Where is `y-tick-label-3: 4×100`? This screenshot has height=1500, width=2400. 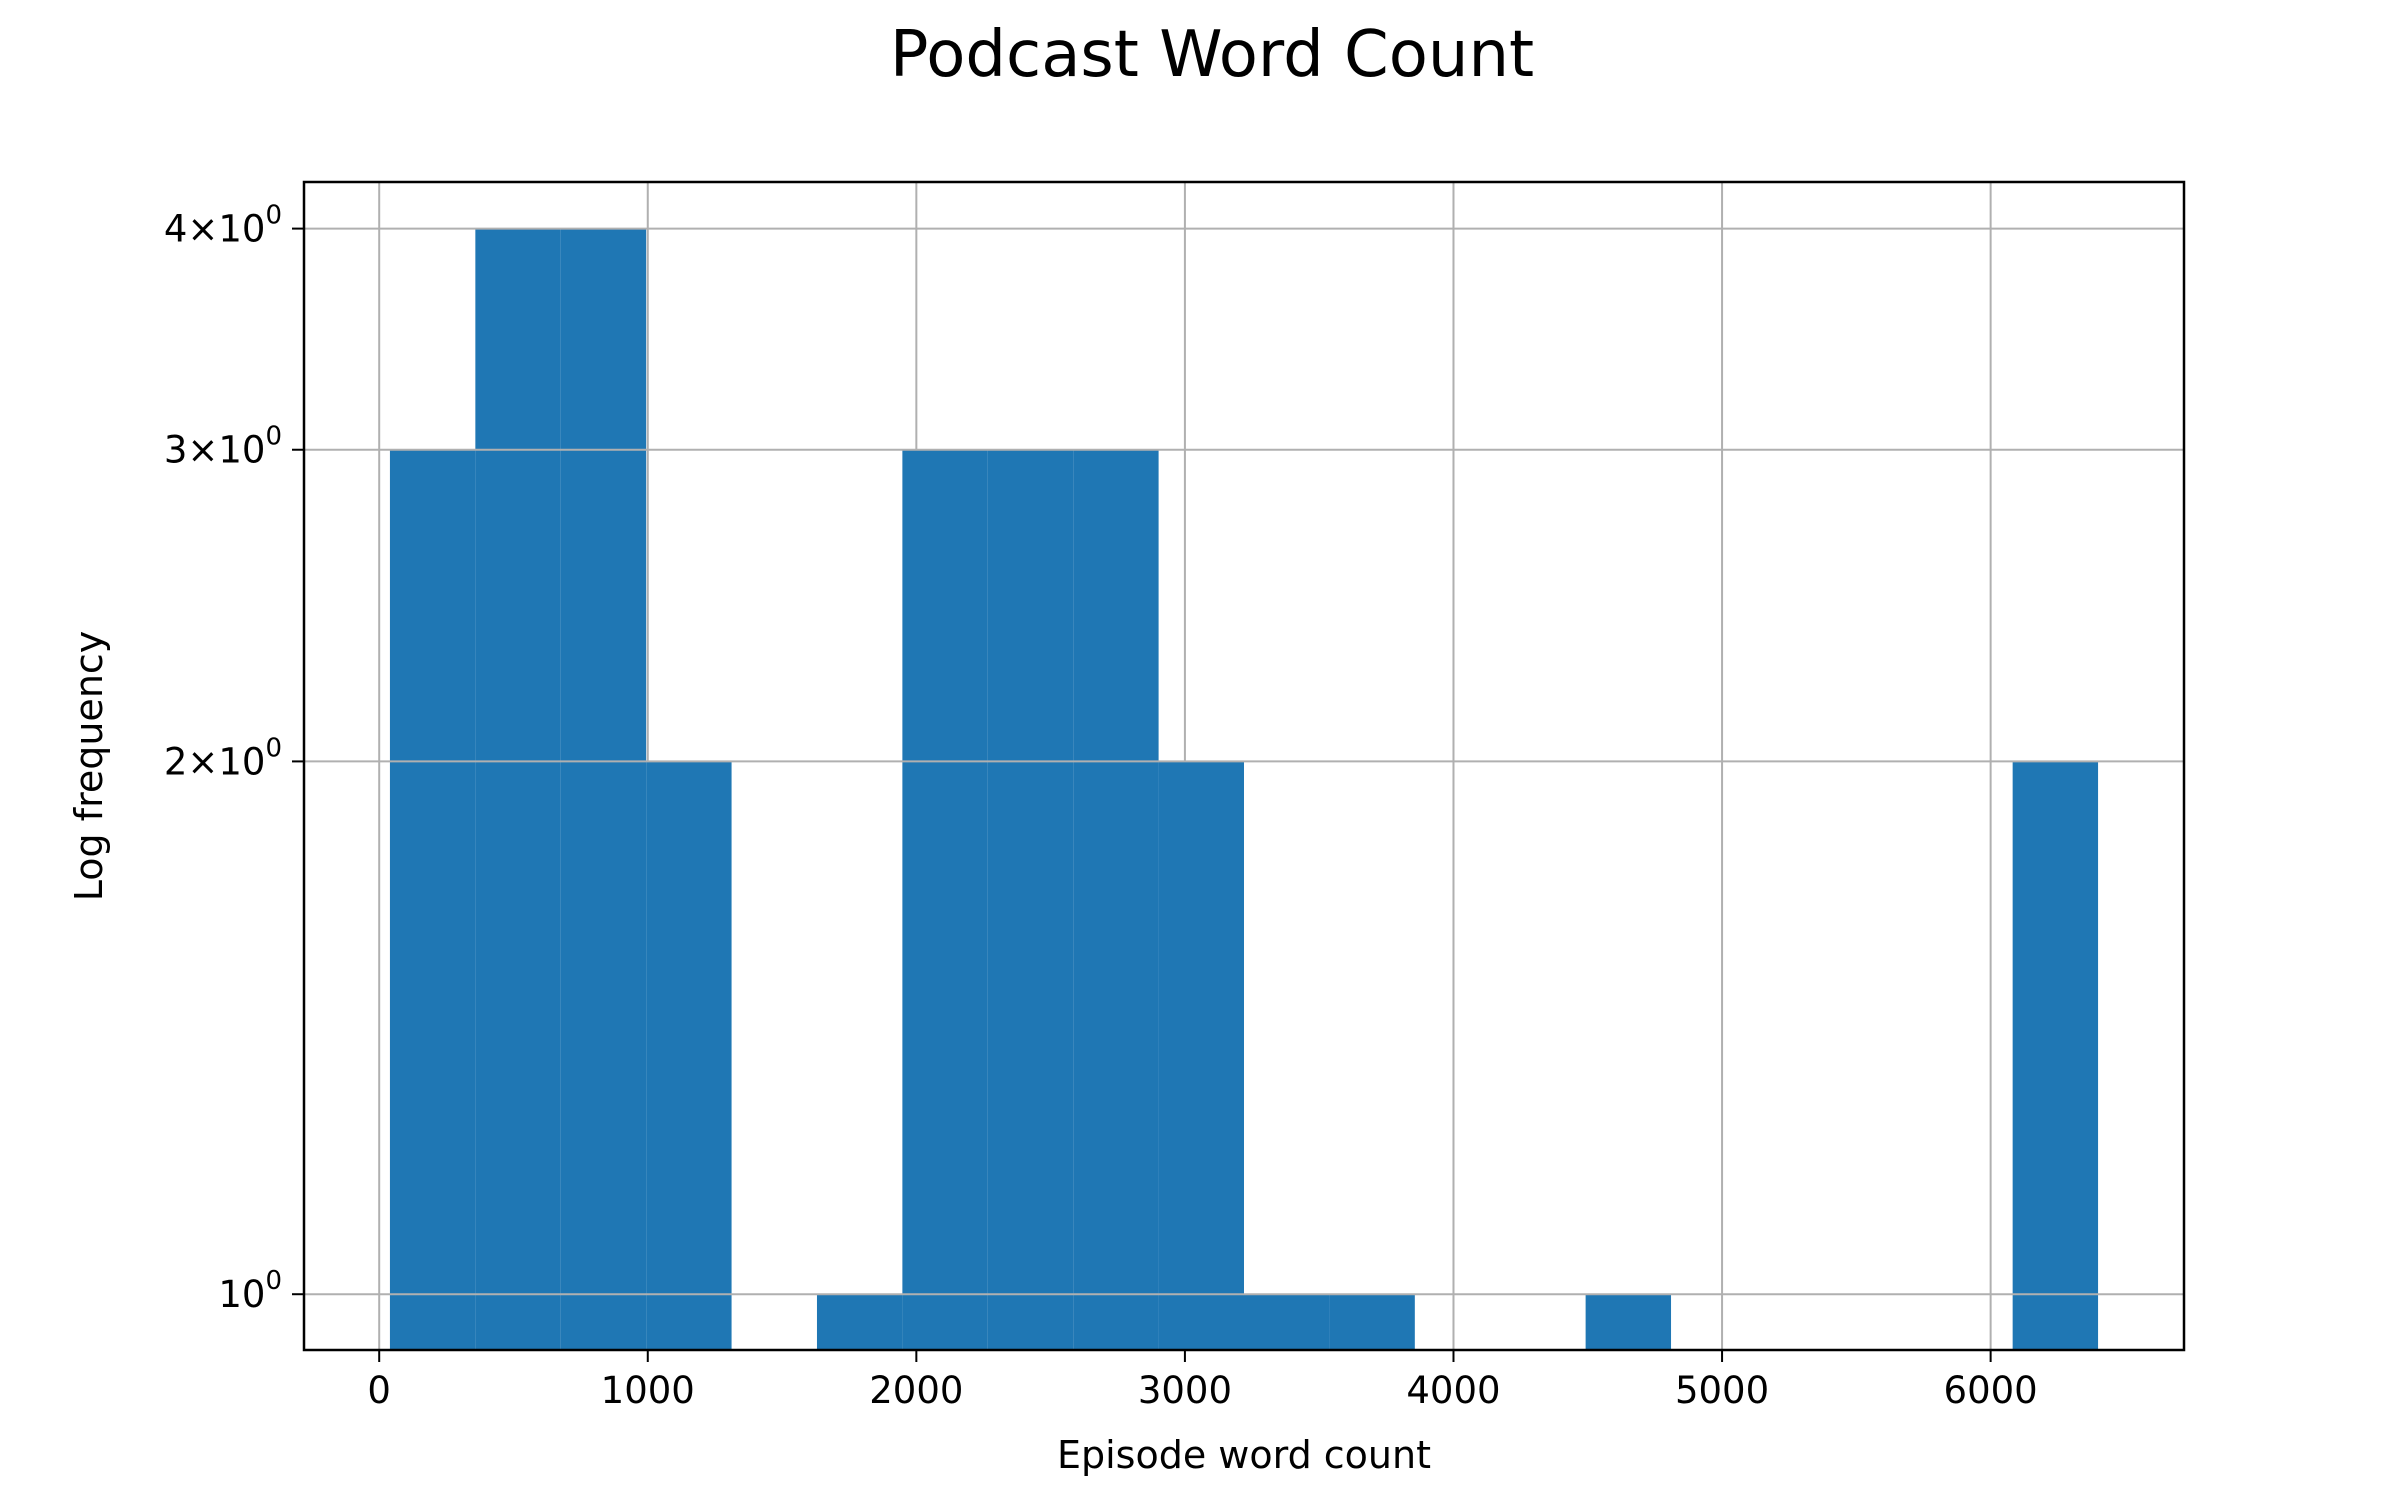 y-tick-label-3: 4×100 is located at coordinates (223, 226).